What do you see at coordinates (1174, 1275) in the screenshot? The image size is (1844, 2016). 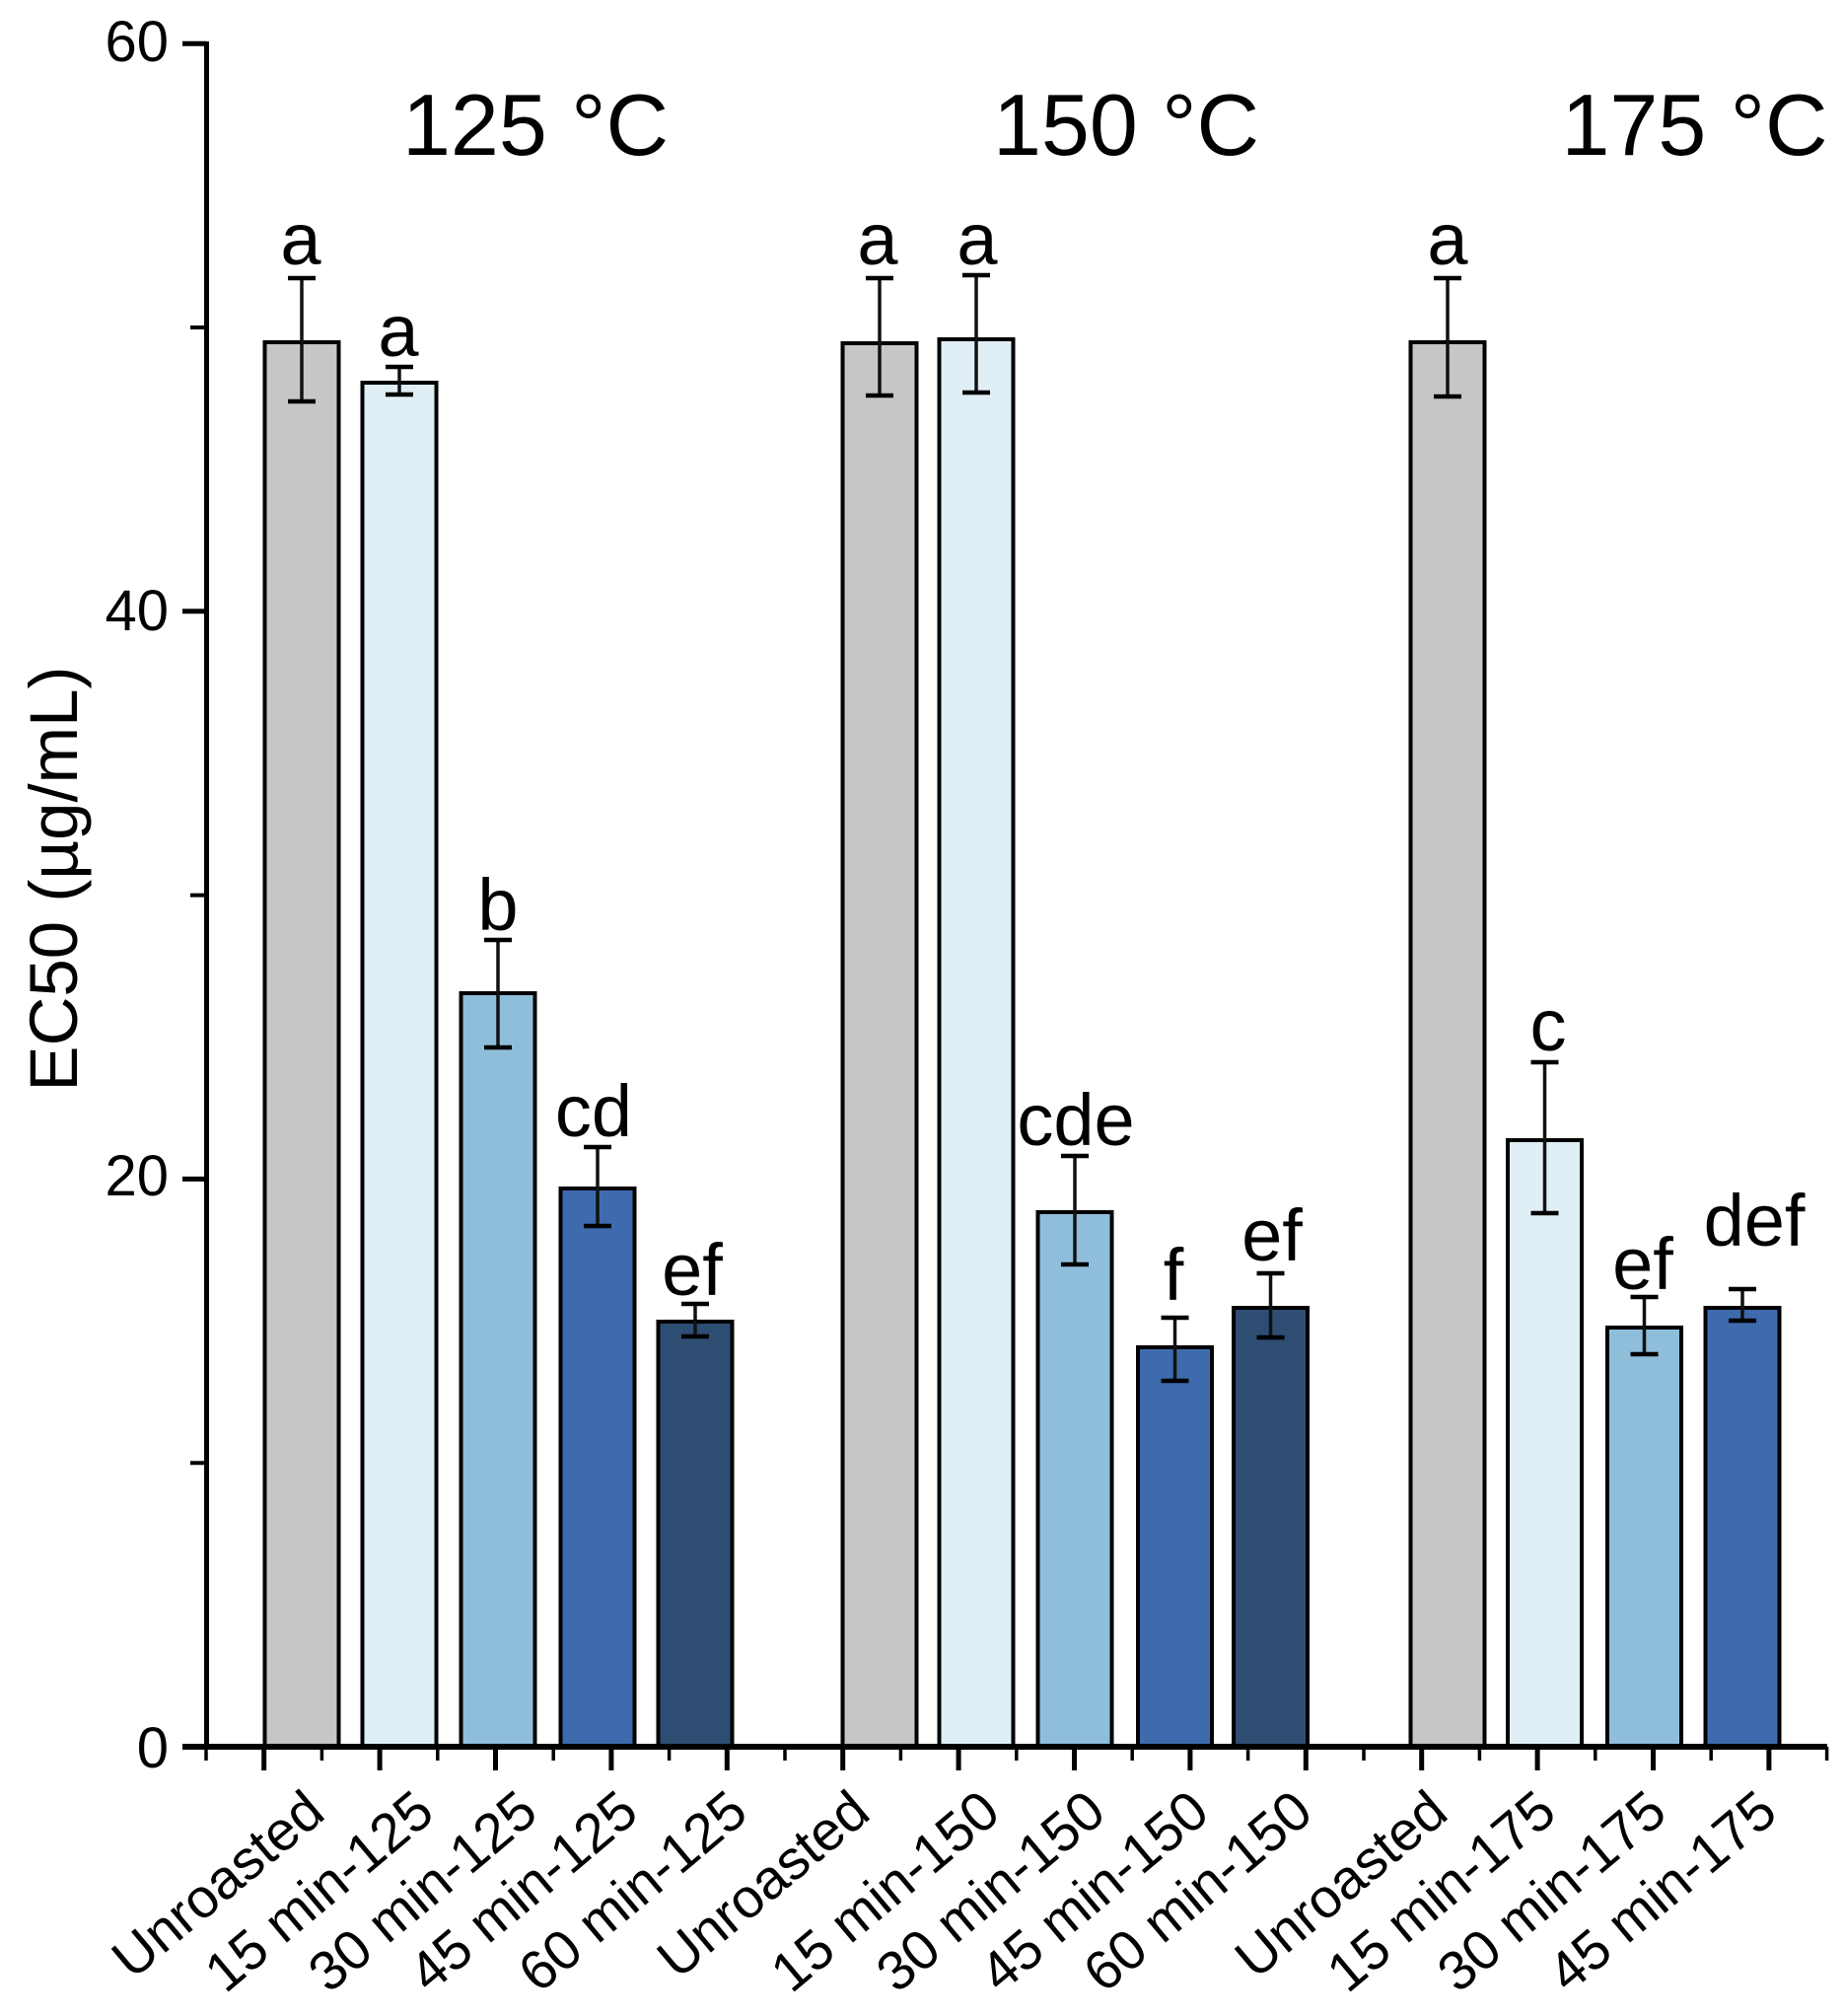 I see `svg-text: f` at bounding box center [1174, 1275].